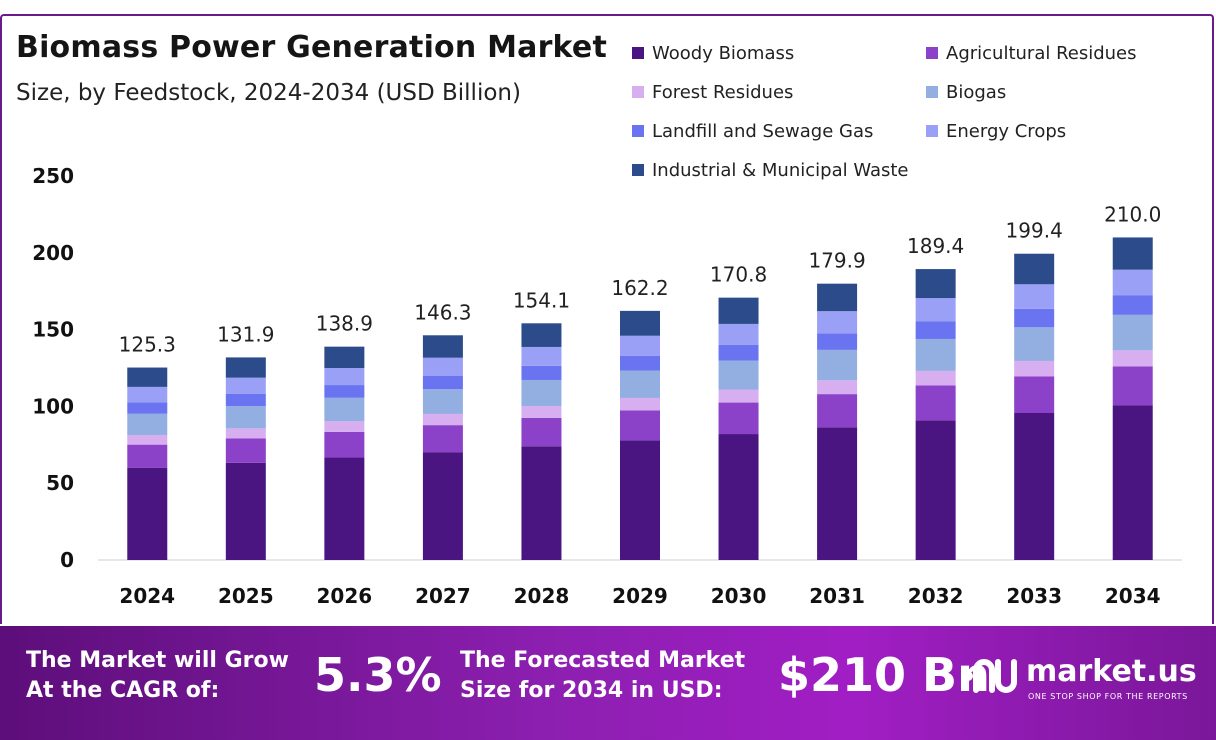 Image resolution: width=1216 pixels, height=740 pixels. Describe the element at coordinates (976, 92) in the screenshot. I see `legend-label: Biogas` at that location.